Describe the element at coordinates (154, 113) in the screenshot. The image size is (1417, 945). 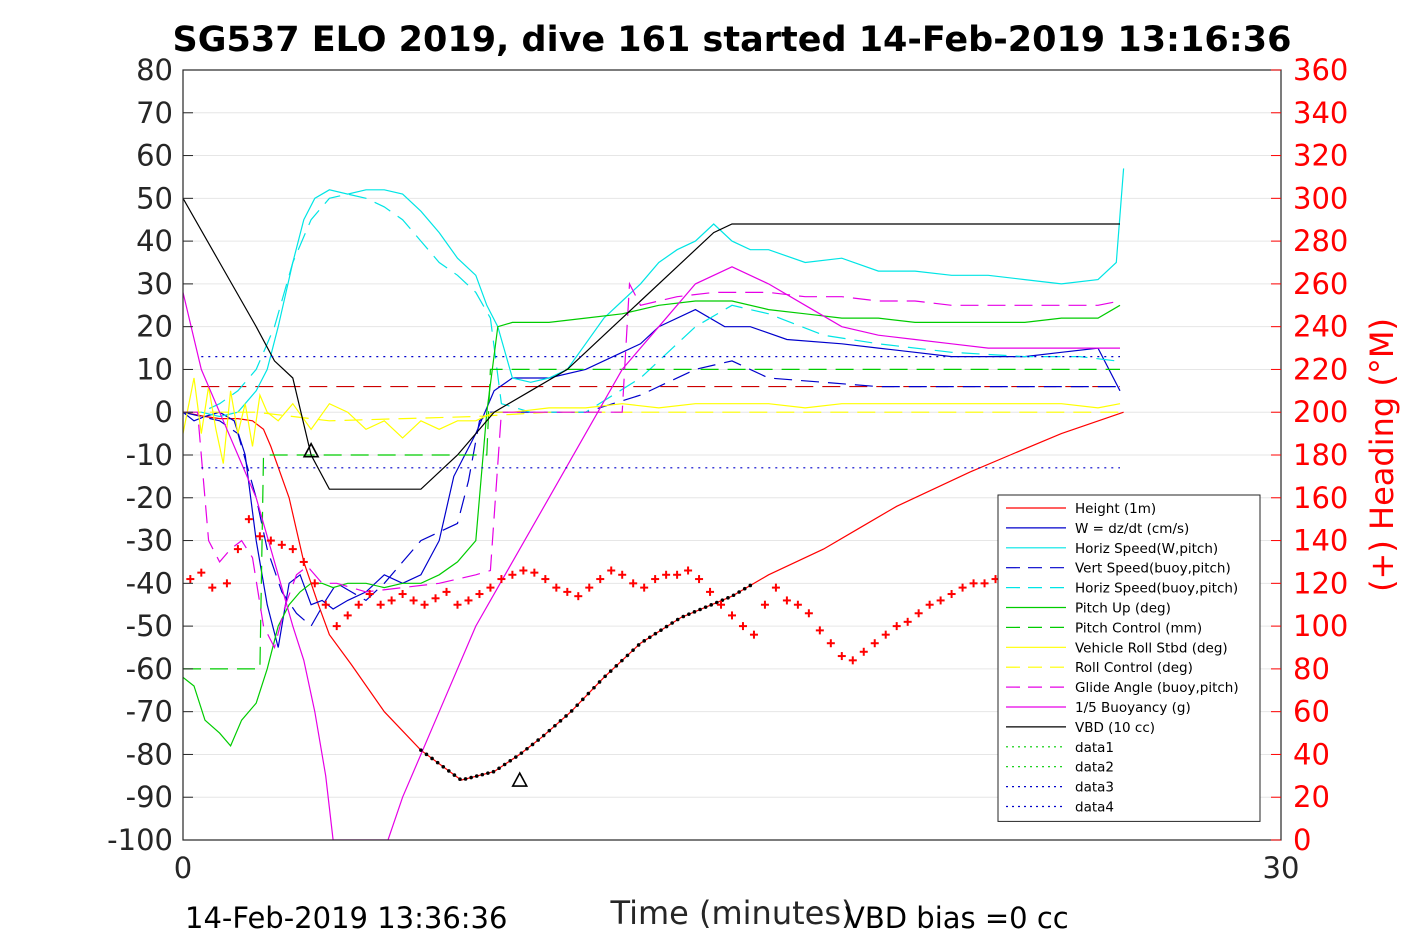
I see `y-tick-label: 70` at that location.